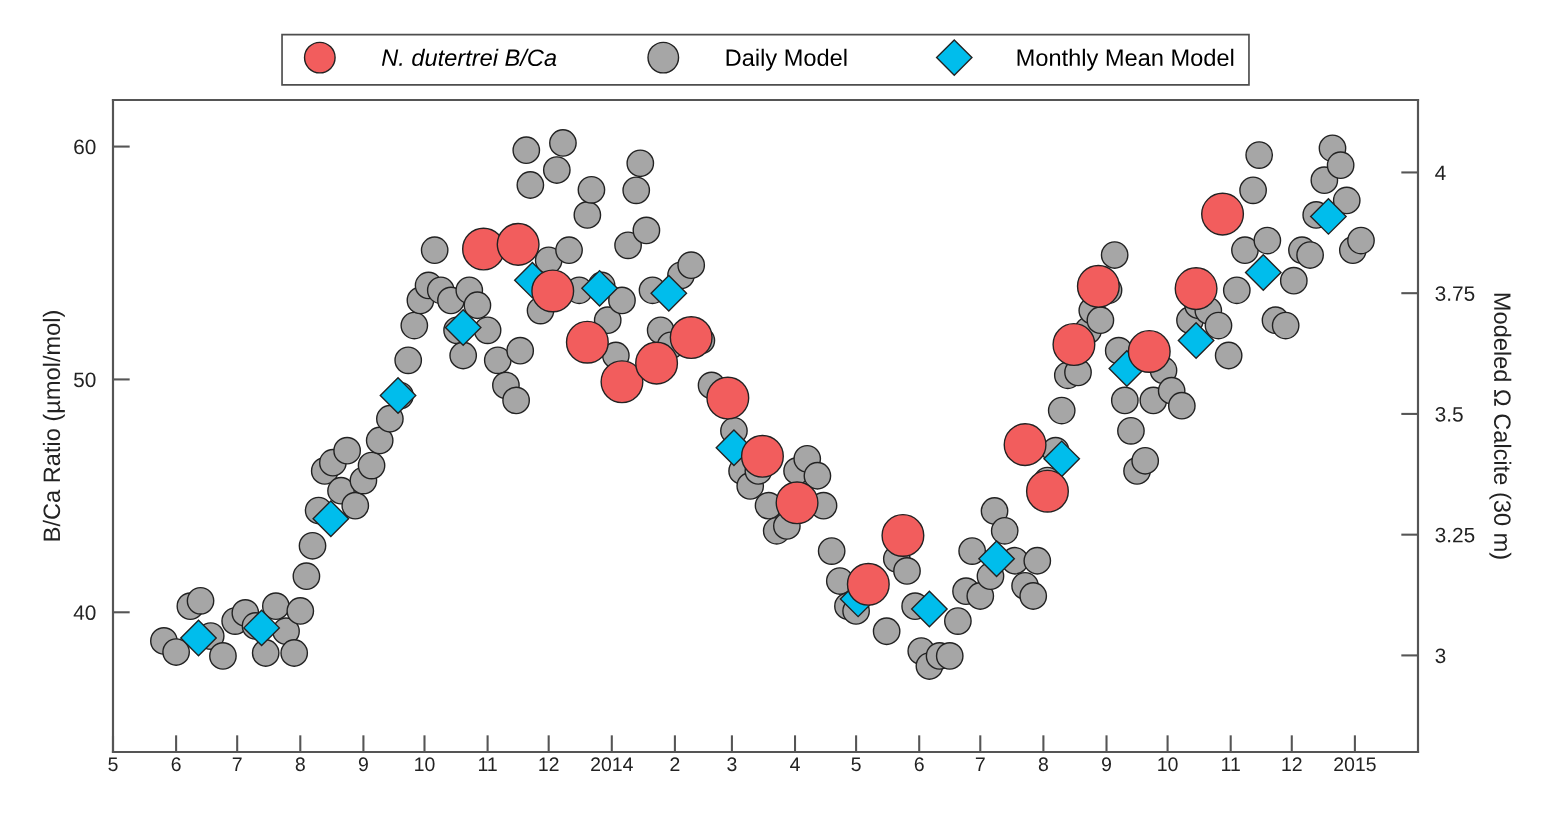  I want to click on legend-label: N. dutertrei B/Ca, so click(469, 57).